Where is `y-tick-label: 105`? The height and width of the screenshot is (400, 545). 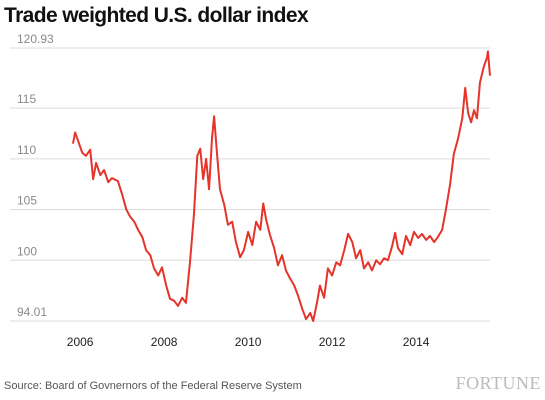
y-tick-label: 105 is located at coordinates (27, 201).